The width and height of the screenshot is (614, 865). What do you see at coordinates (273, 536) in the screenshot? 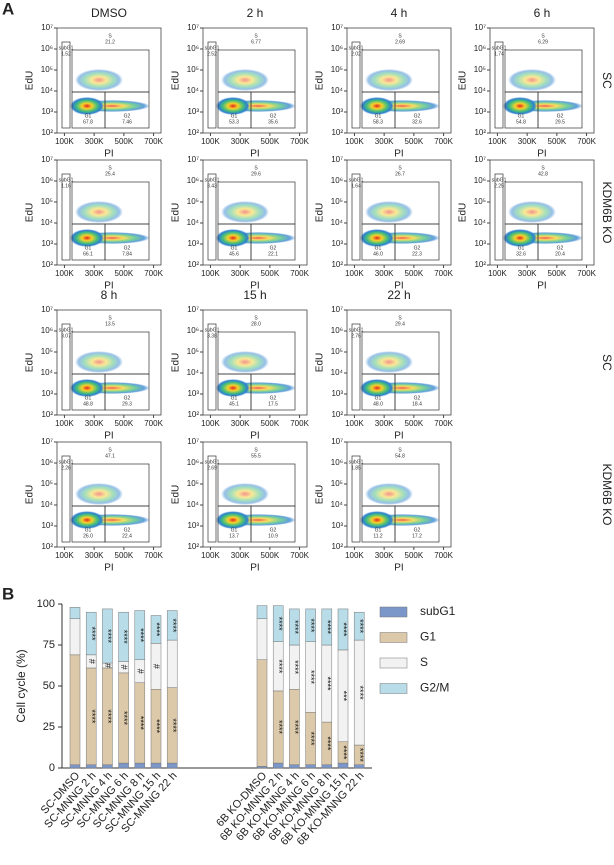
I see `gate-value: 10.9` at bounding box center [273, 536].